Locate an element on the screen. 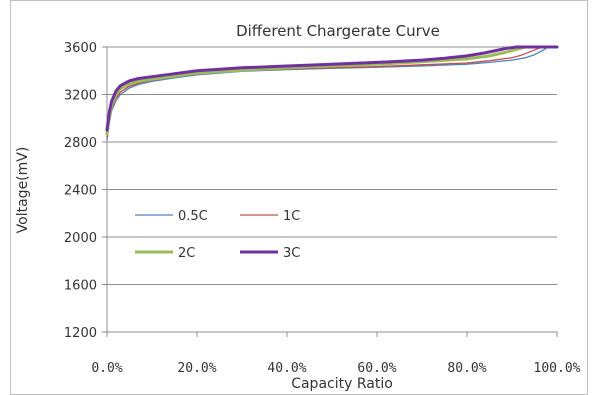  x-tick-label: 0.0% is located at coordinates (106, 368).